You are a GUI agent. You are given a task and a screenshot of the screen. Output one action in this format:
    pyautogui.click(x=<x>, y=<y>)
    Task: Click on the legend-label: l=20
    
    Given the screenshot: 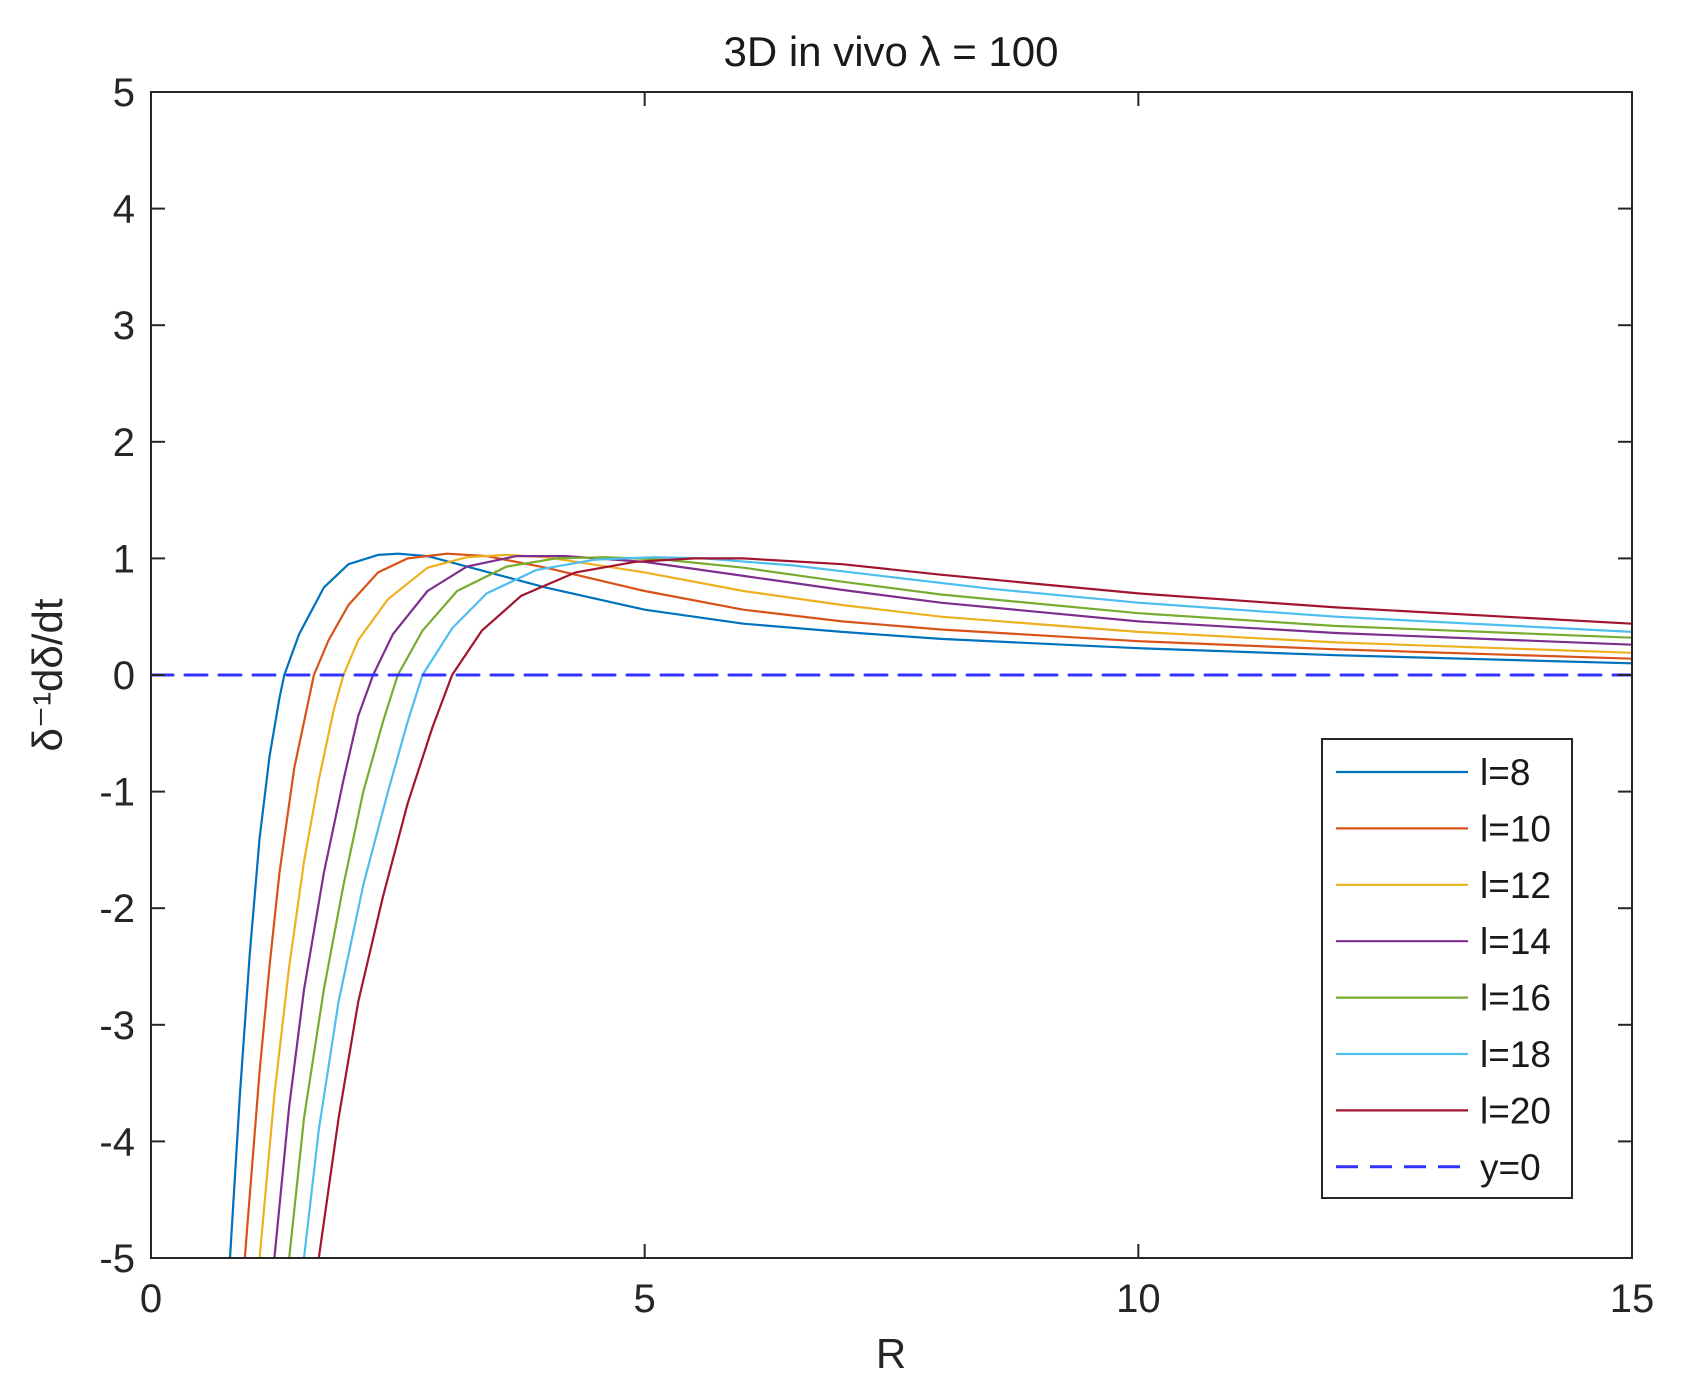 What is the action you would take?
    pyautogui.click(x=1515, y=1110)
    